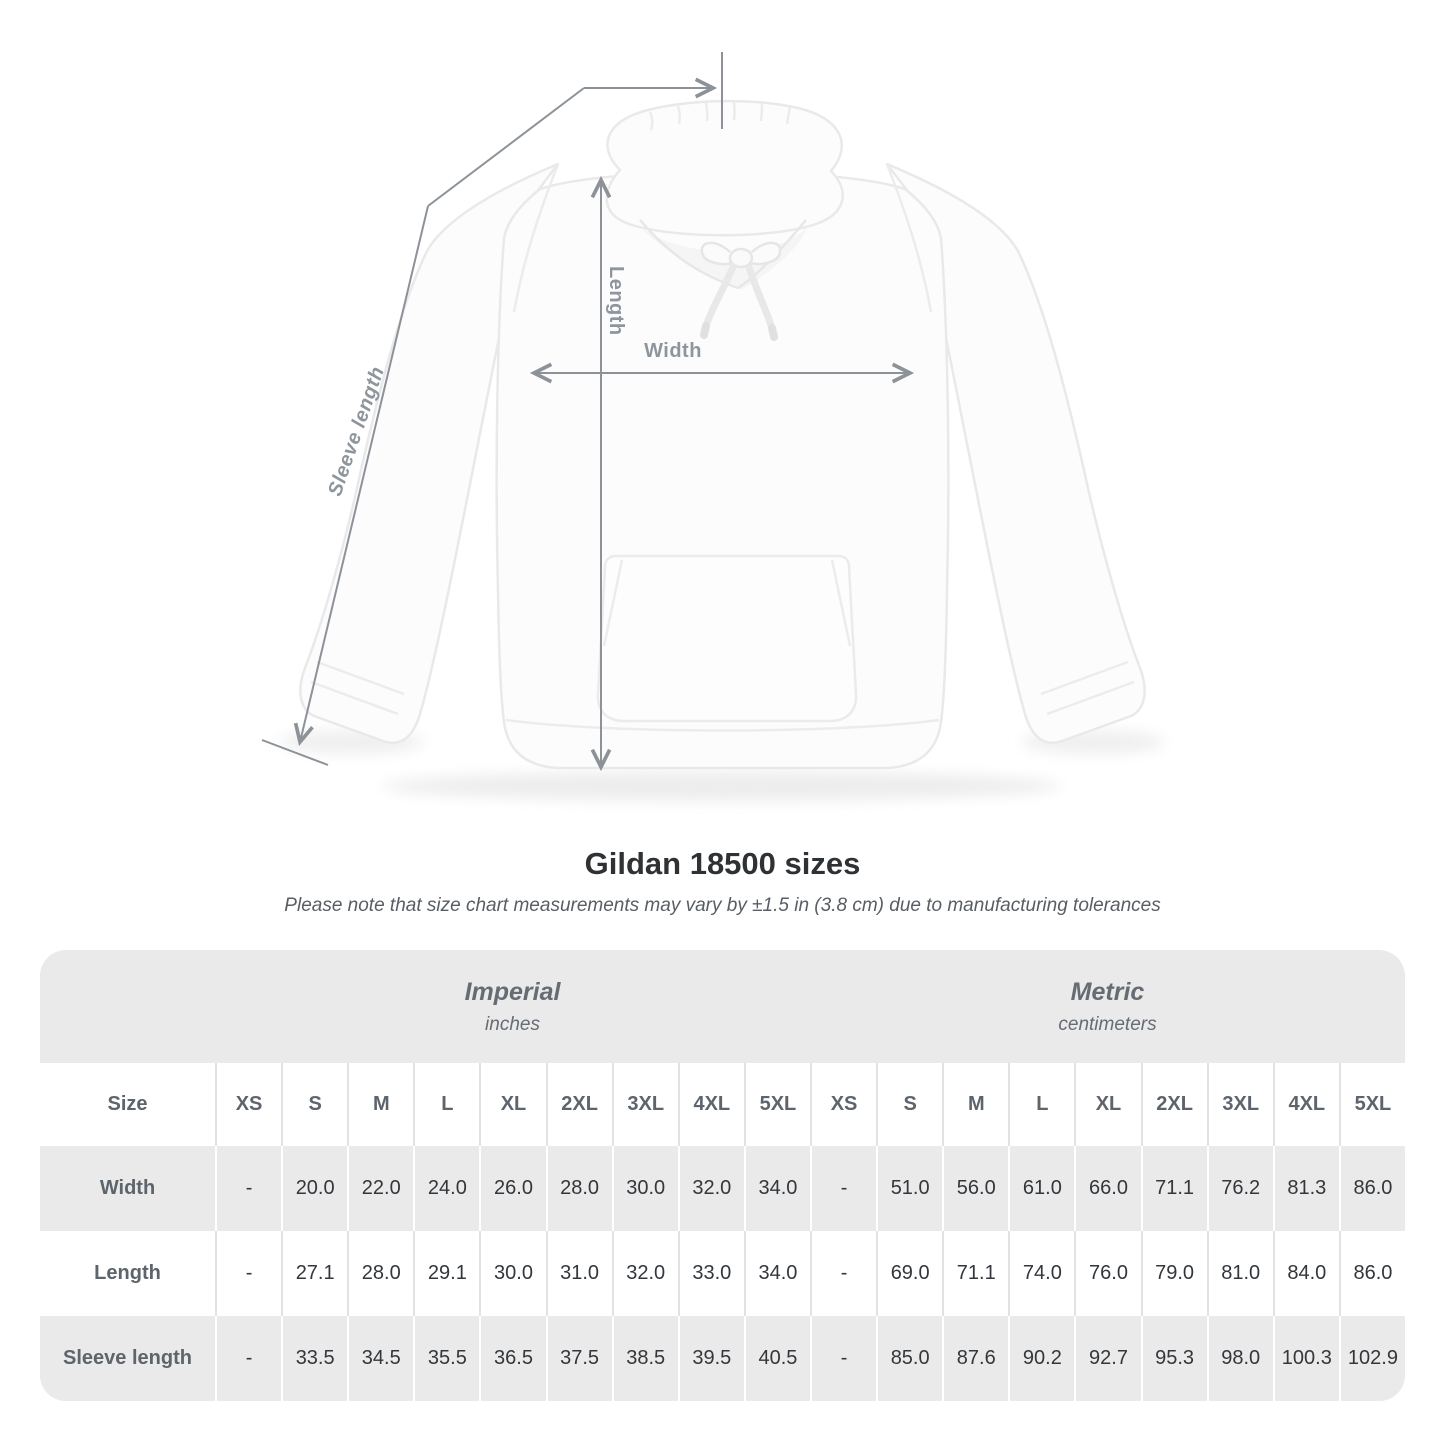 Image resolution: width=1445 pixels, height=1445 pixels. Describe the element at coordinates (1107, 1024) in the screenshot. I see `metric-unit-label: centimeters` at that location.